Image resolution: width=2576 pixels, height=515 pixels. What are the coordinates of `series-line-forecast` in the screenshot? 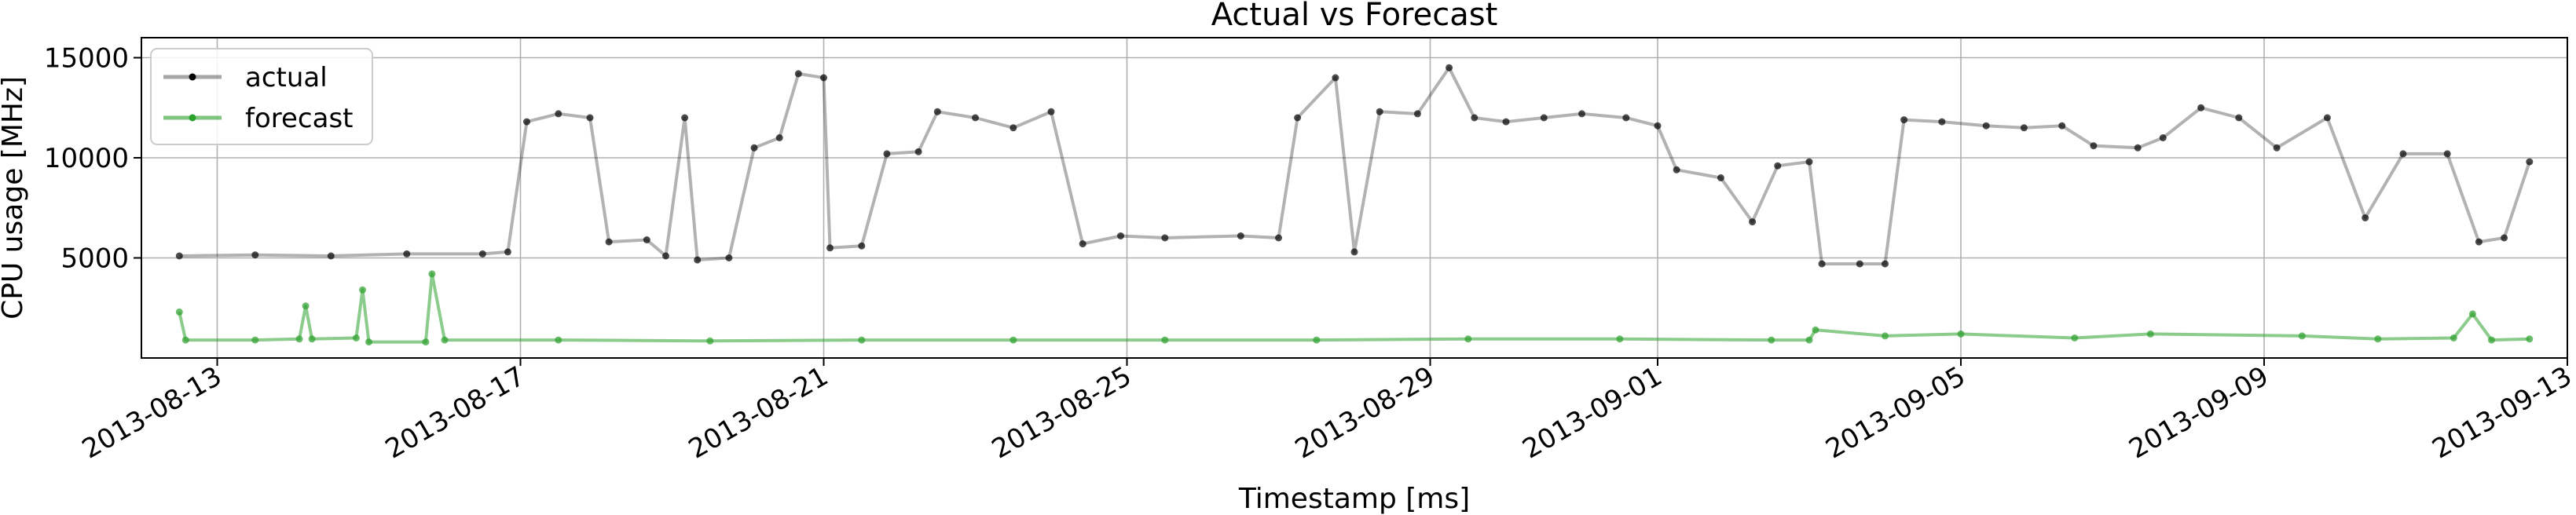 It's located at (1354, 308).